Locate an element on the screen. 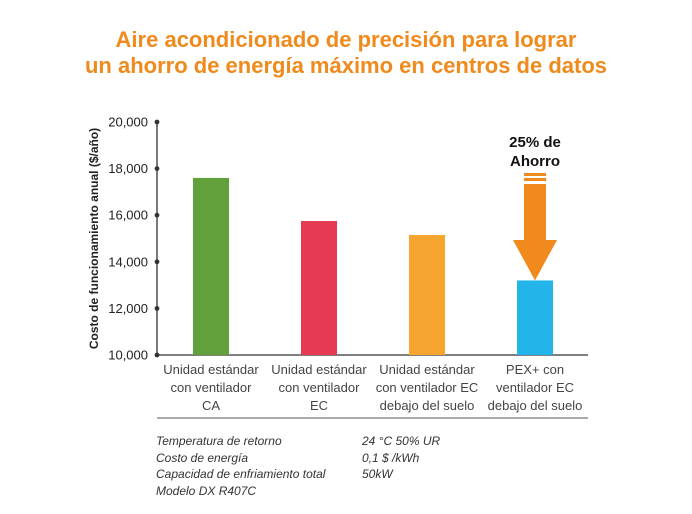 This screenshot has width=692, height=514. y-tick-label: 12,000 is located at coordinates (128, 308).